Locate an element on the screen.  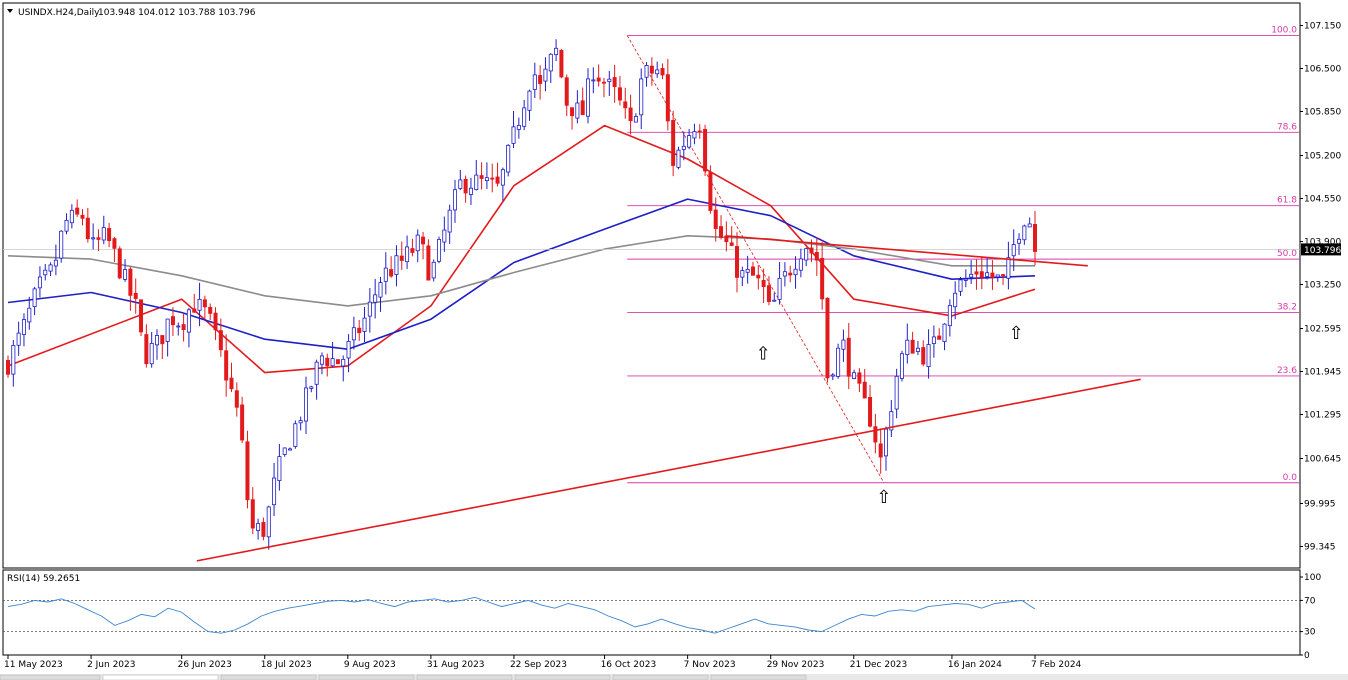
price-tick-label: 107.150 is located at coordinates (1322, 27).